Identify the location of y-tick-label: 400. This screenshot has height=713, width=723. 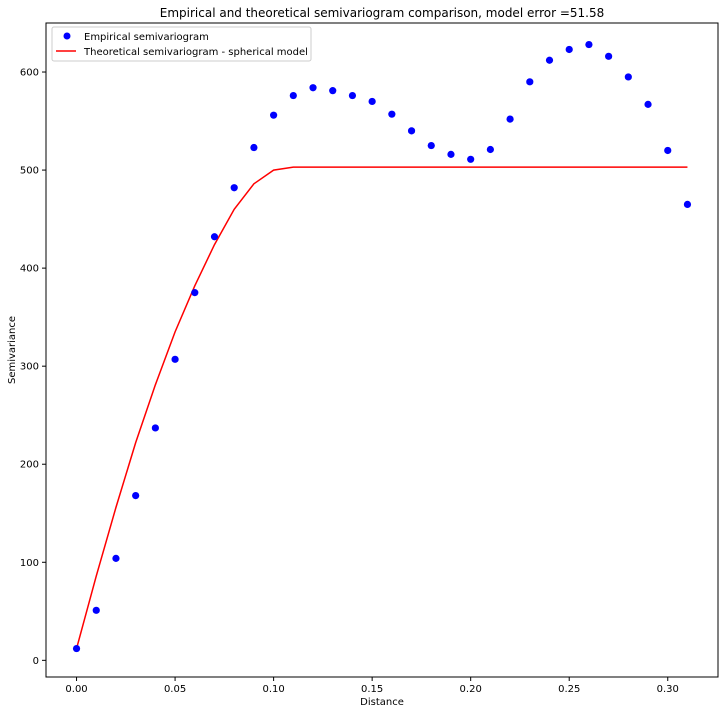
(29, 269).